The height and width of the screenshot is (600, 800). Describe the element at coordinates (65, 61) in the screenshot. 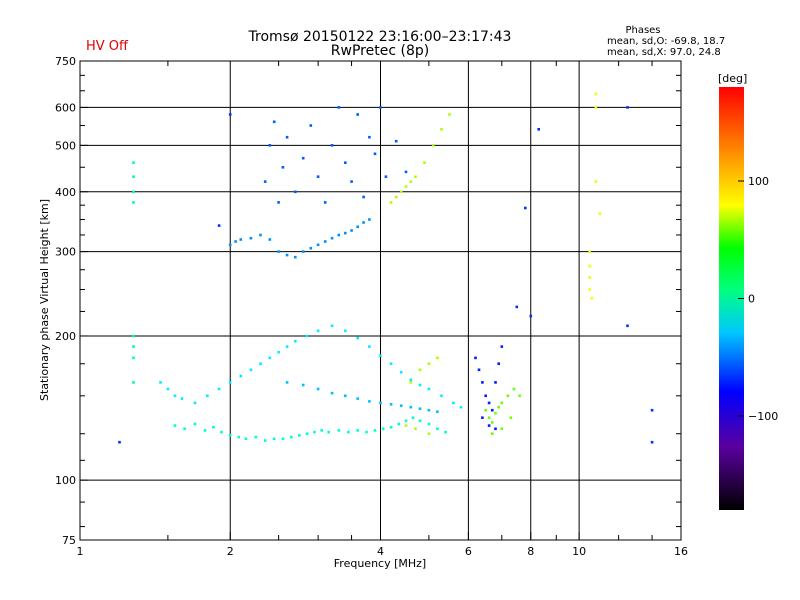

I see `y-tick-label: 750` at that location.